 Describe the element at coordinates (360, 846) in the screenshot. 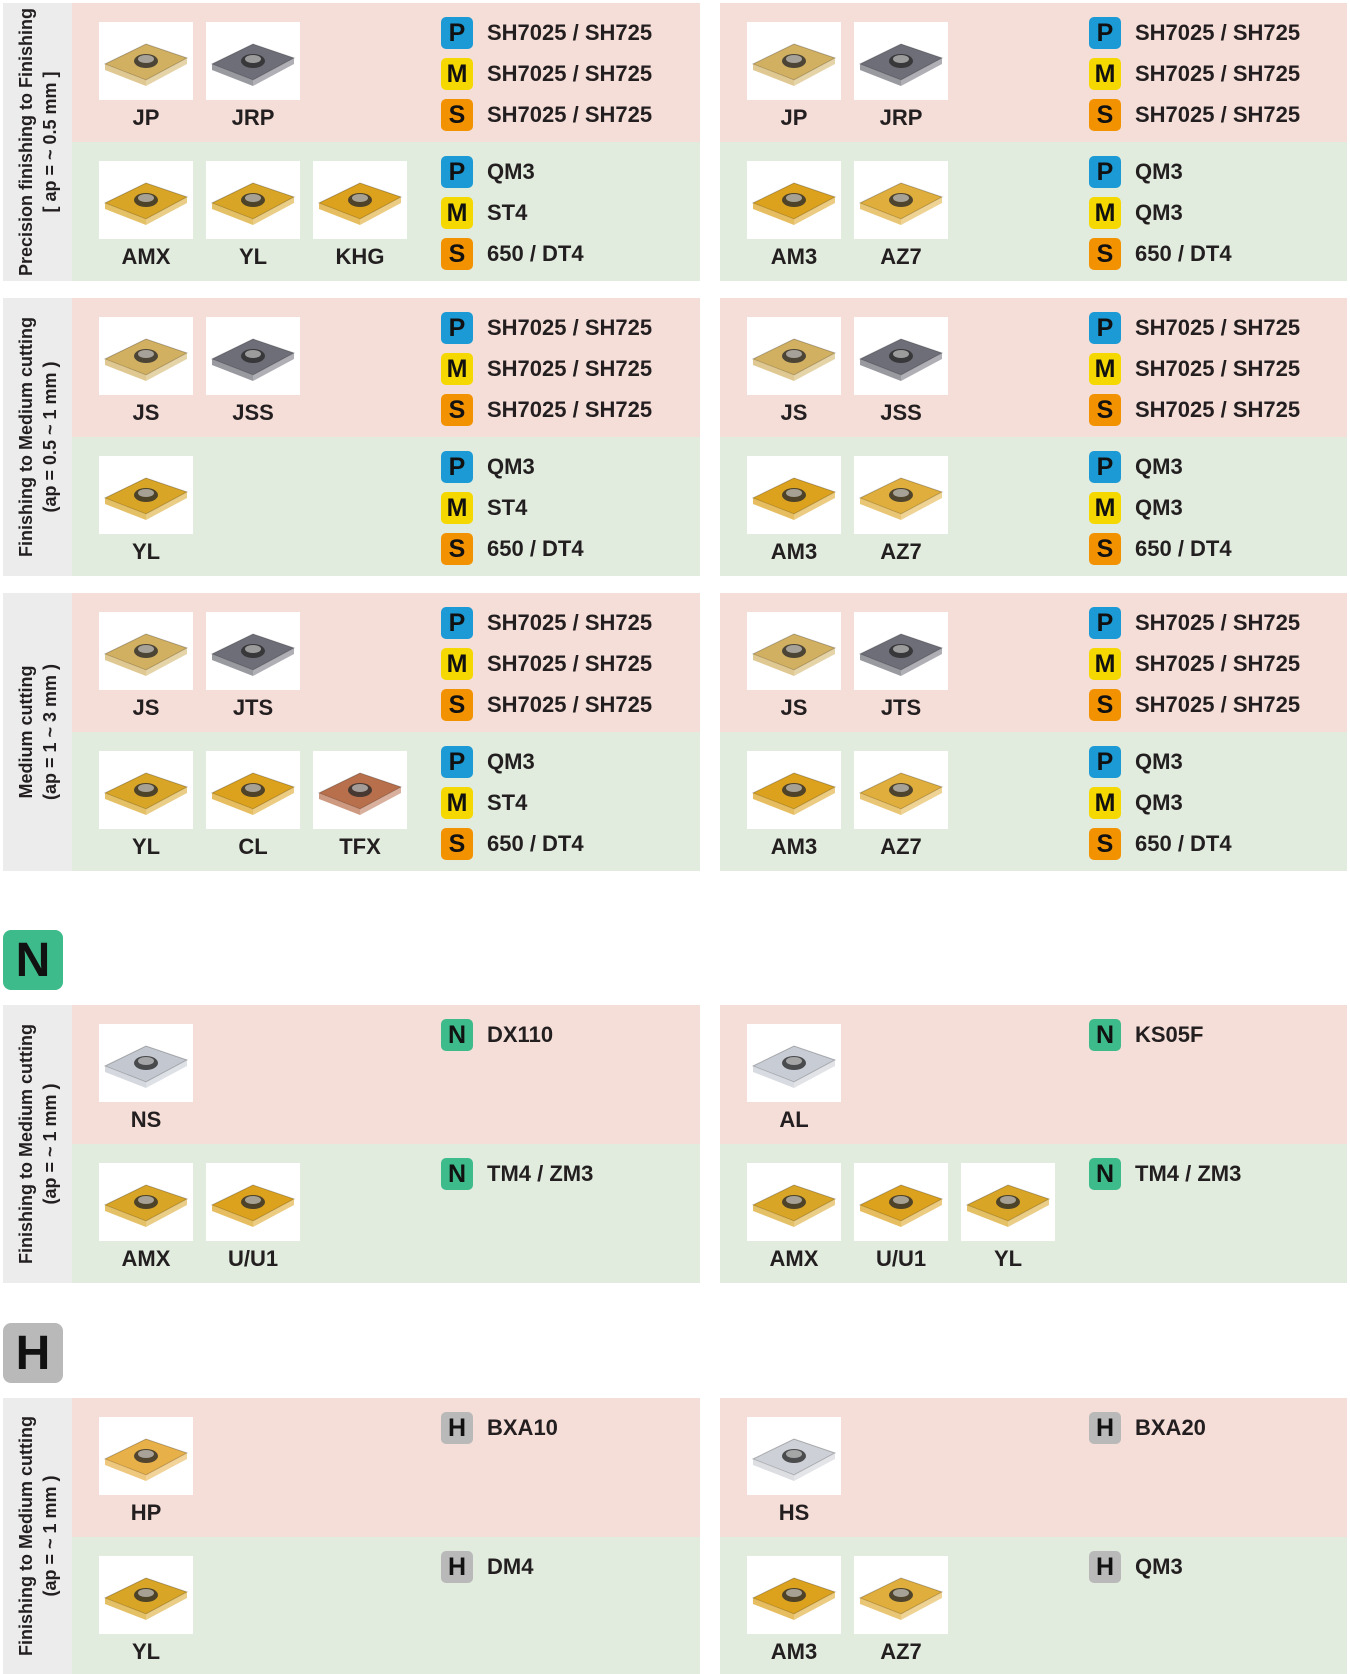

I see `insert-name: TFX` at that location.